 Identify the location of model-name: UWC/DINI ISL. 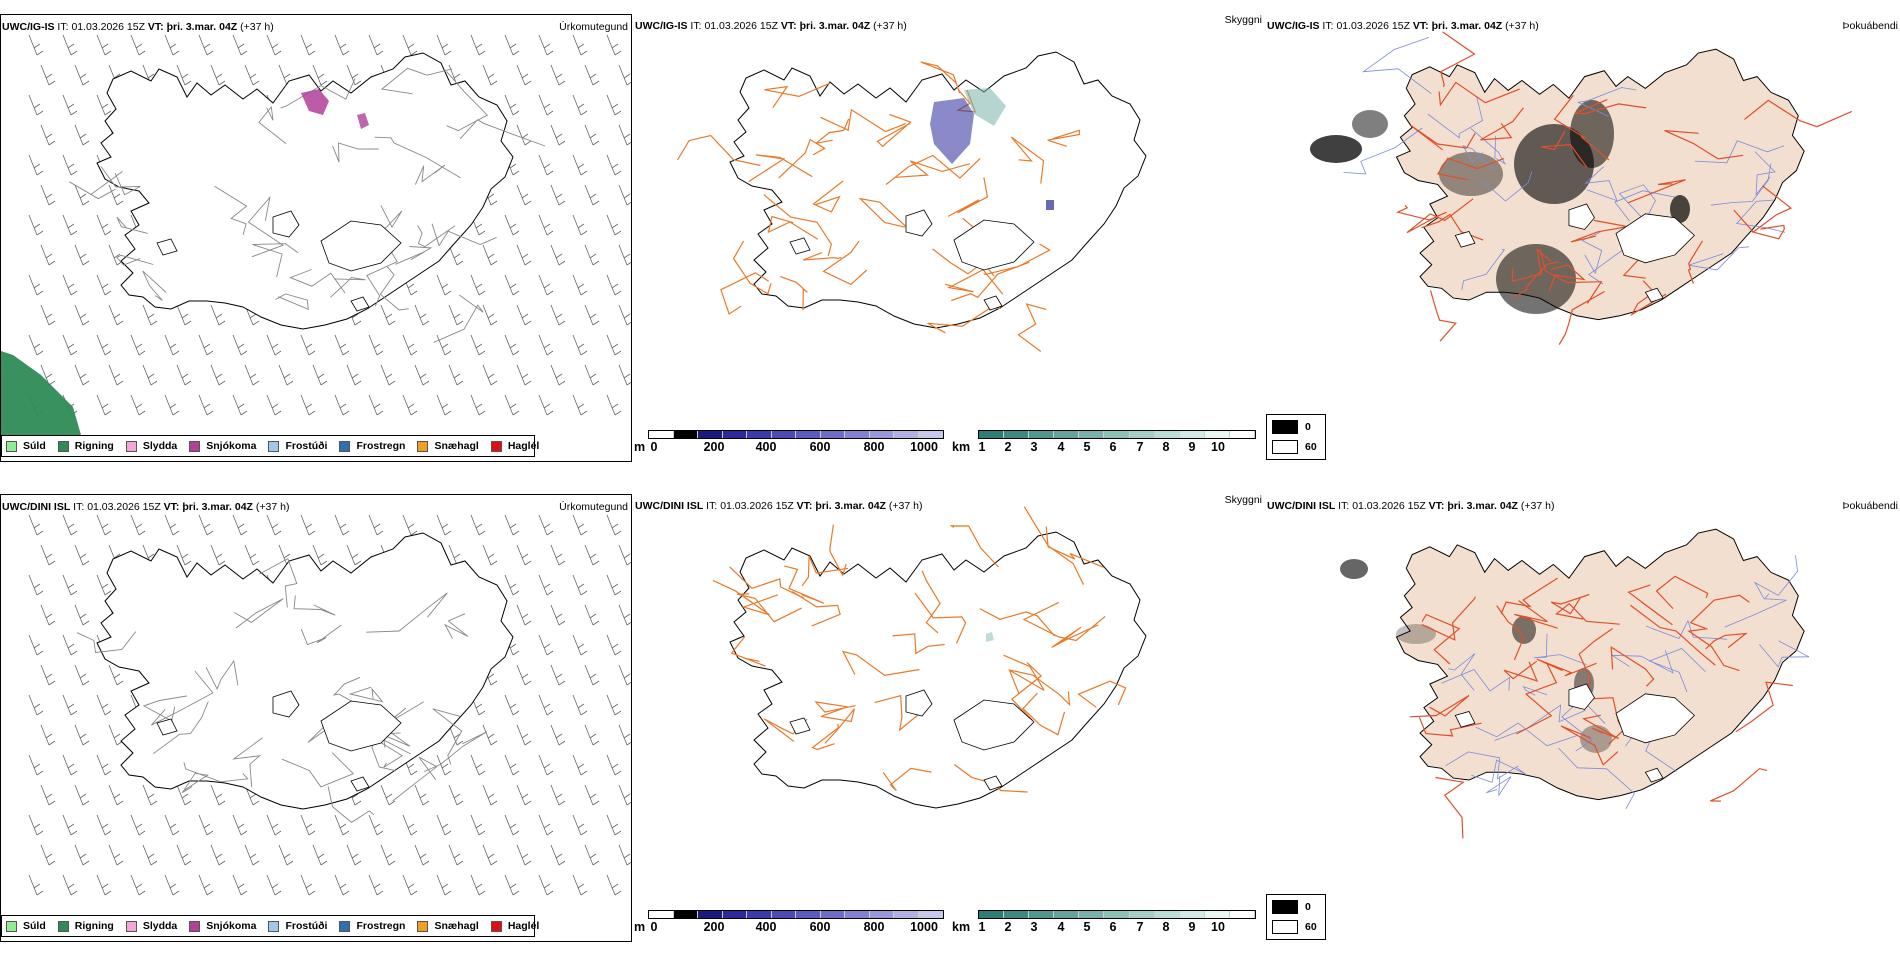
(36, 507).